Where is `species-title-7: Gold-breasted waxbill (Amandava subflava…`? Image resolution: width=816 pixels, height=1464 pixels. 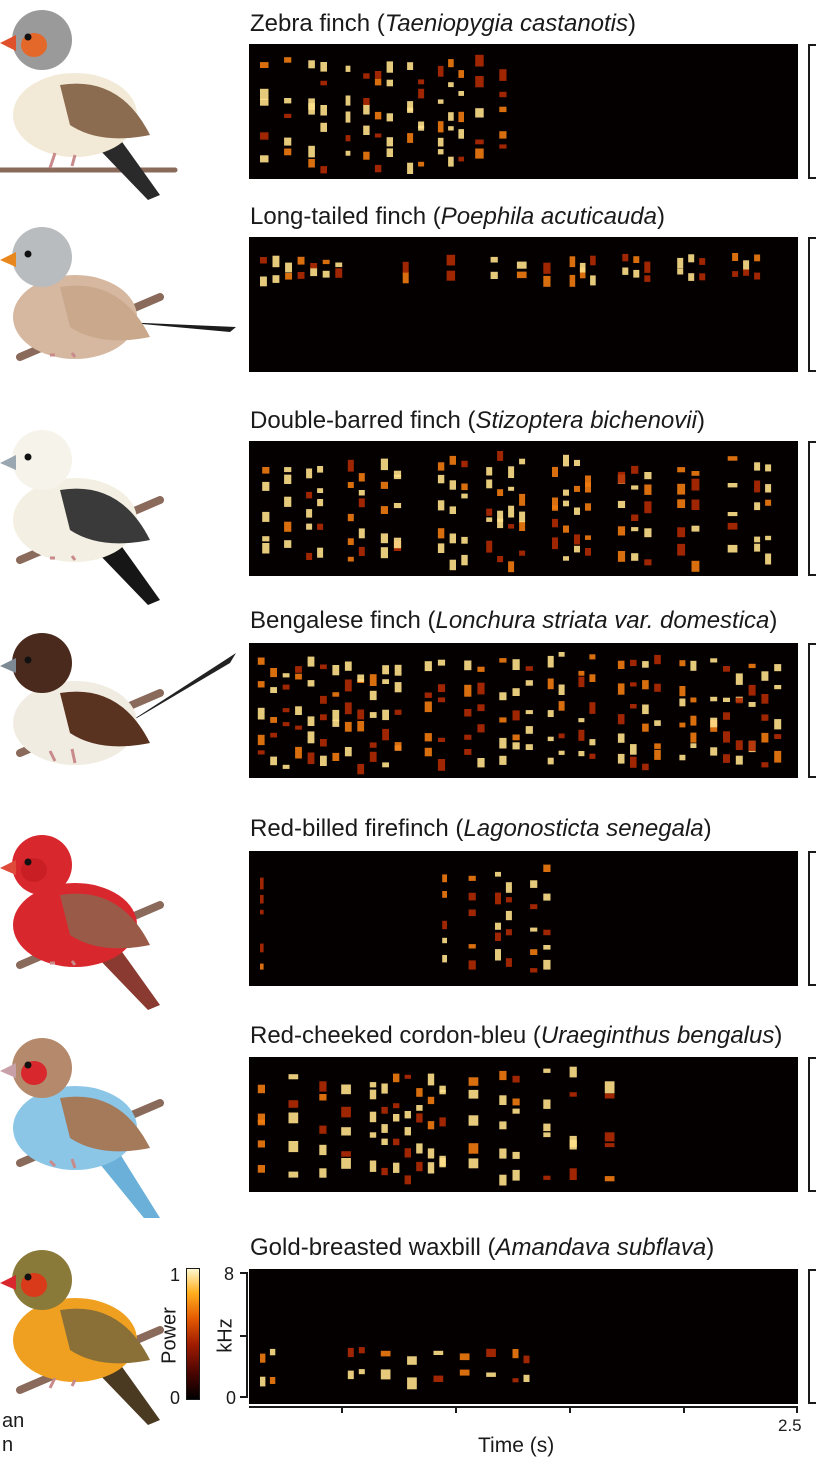 species-title-7: Gold-breasted waxbill (Amandava subflava… is located at coordinates (482, 1247).